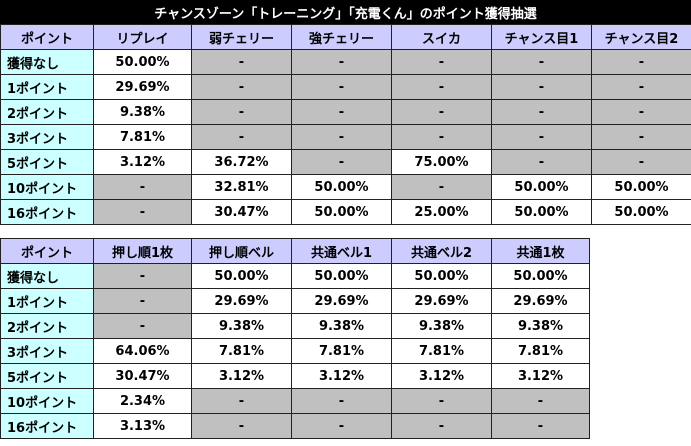 This screenshot has width=691, height=446. Describe the element at coordinates (47, 351) in the screenshot. I see `row-label: 3ポイント` at that location.